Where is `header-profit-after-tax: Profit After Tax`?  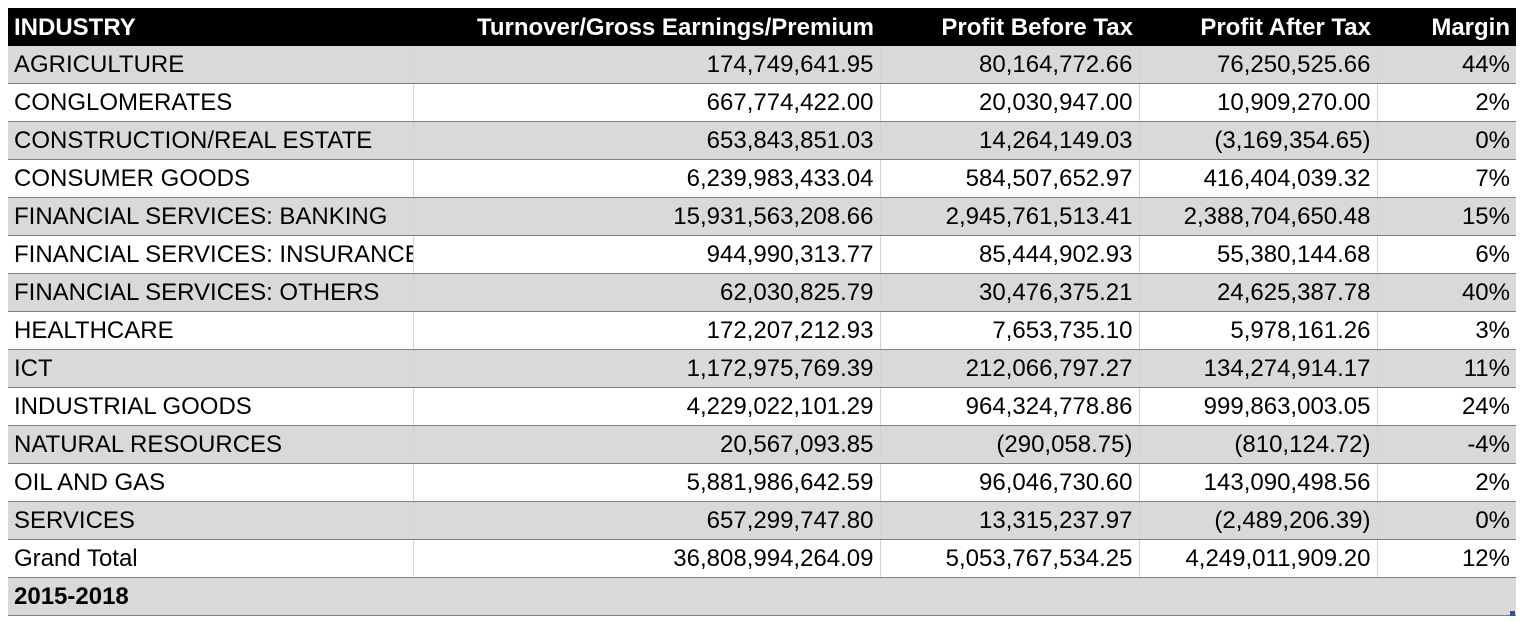 header-profit-after-tax: Profit After Tax is located at coordinates (1258, 27).